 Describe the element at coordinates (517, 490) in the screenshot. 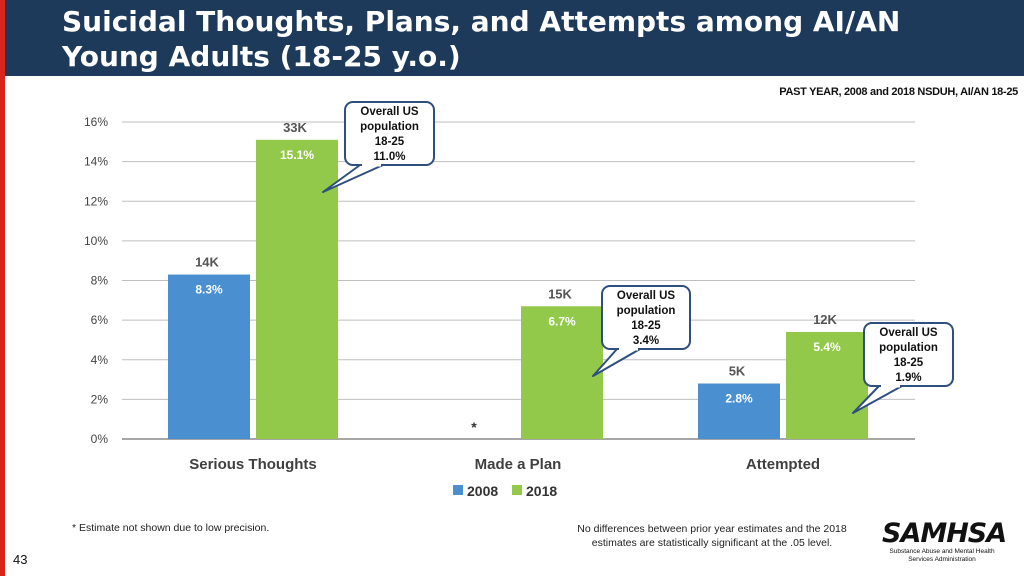

I see `legend-swatch-2018` at that location.